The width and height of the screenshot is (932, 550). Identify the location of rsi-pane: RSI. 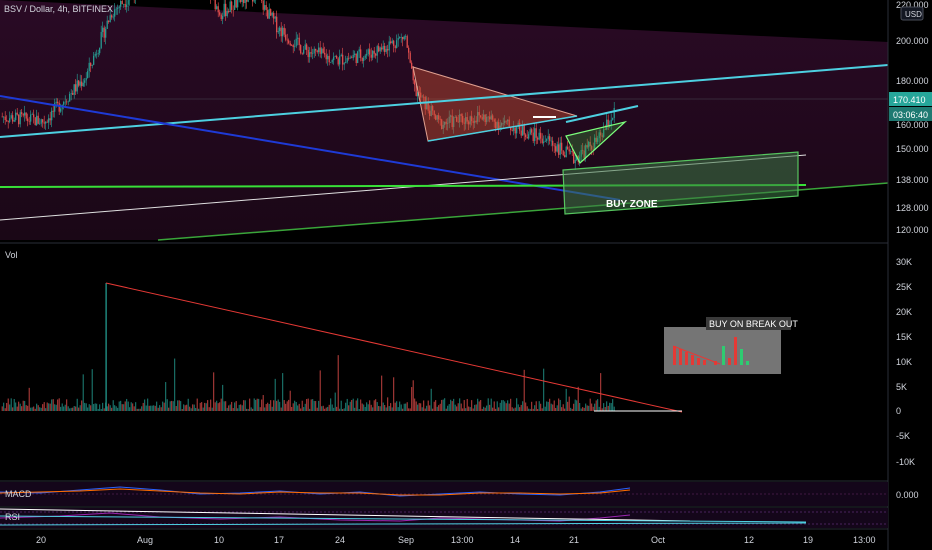
(444, 518).